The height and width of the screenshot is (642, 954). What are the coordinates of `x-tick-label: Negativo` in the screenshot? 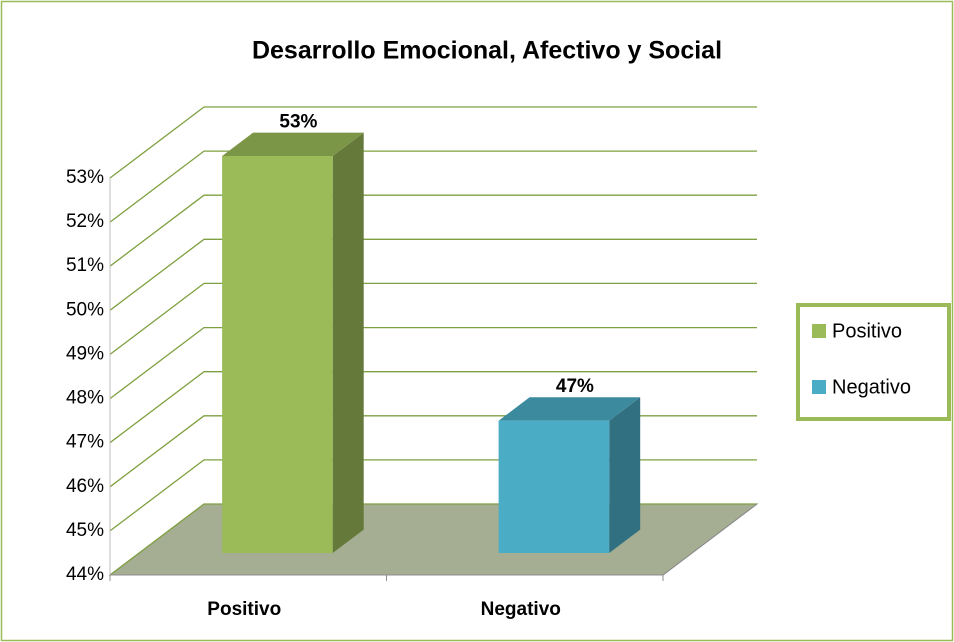 It's located at (521, 609).